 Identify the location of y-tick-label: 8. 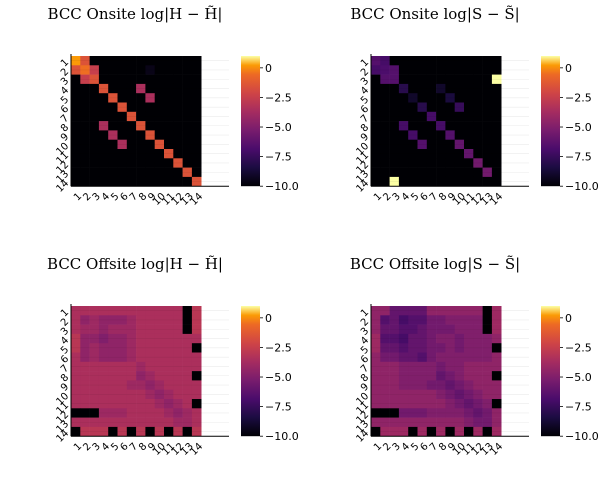
(365, 378).